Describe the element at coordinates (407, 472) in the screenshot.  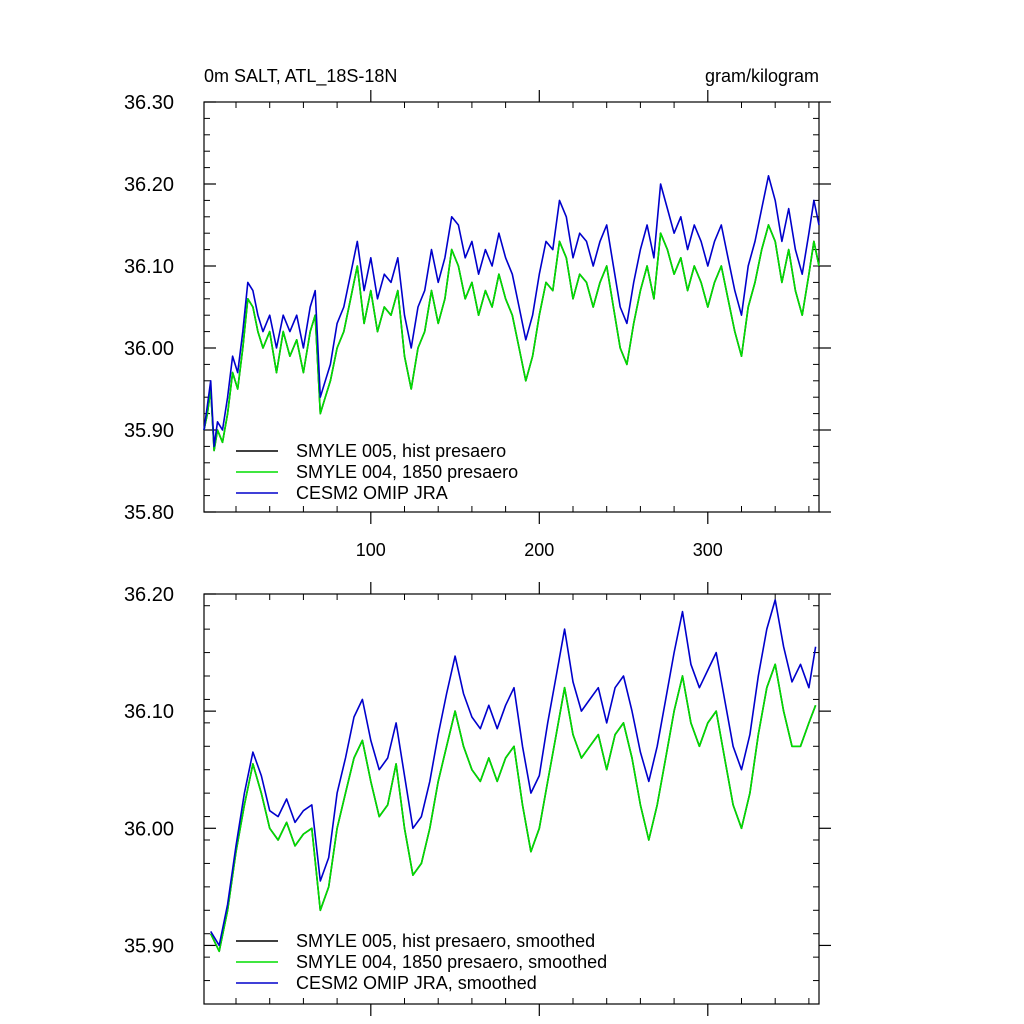
I see `legend-label-1: SMYLE 004, 1850 presaero` at that location.